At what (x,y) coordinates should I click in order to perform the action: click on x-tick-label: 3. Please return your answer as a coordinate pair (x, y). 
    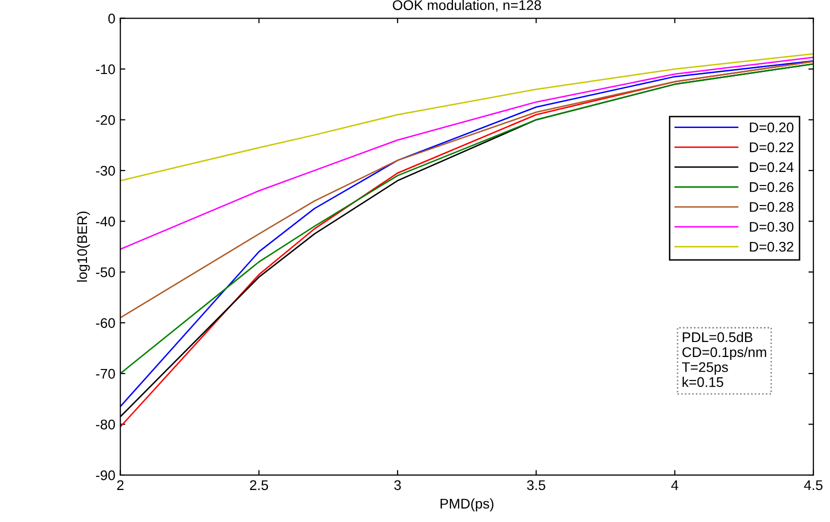
    Looking at the image, I should click on (397, 485).